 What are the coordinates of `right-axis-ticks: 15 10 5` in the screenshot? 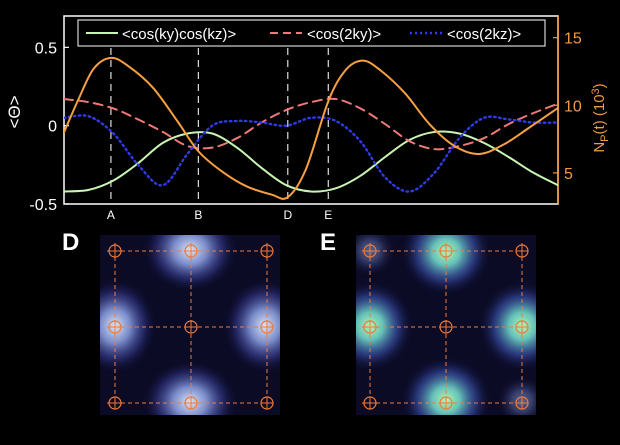 It's located at (567, 110).